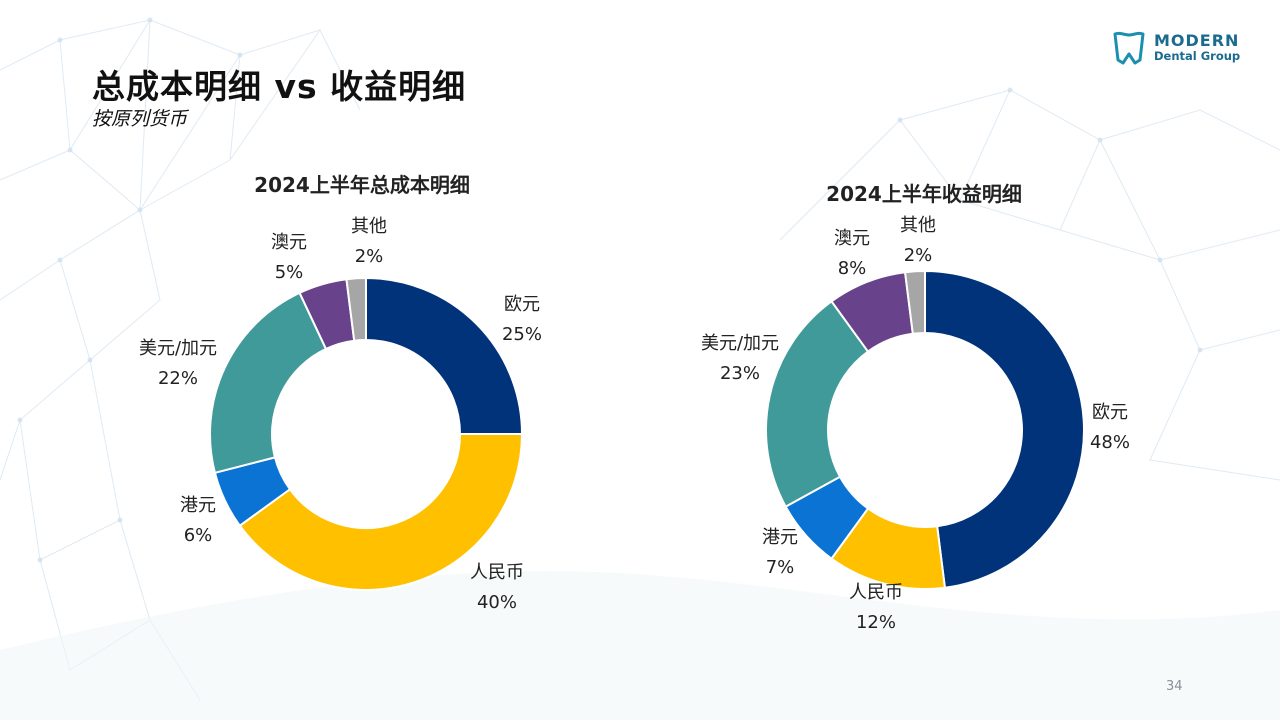  I want to click on logo-text-dental-group: Dental Group, so click(1197, 56).